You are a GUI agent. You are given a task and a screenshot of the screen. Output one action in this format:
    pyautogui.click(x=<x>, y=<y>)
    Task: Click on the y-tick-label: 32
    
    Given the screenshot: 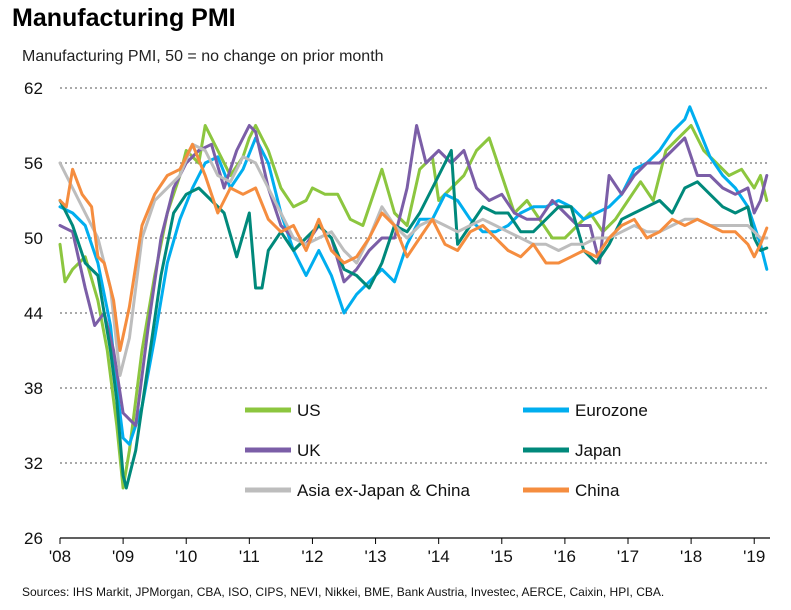 What is the action you would take?
    pyautogui.click(x=33, y=463)
    